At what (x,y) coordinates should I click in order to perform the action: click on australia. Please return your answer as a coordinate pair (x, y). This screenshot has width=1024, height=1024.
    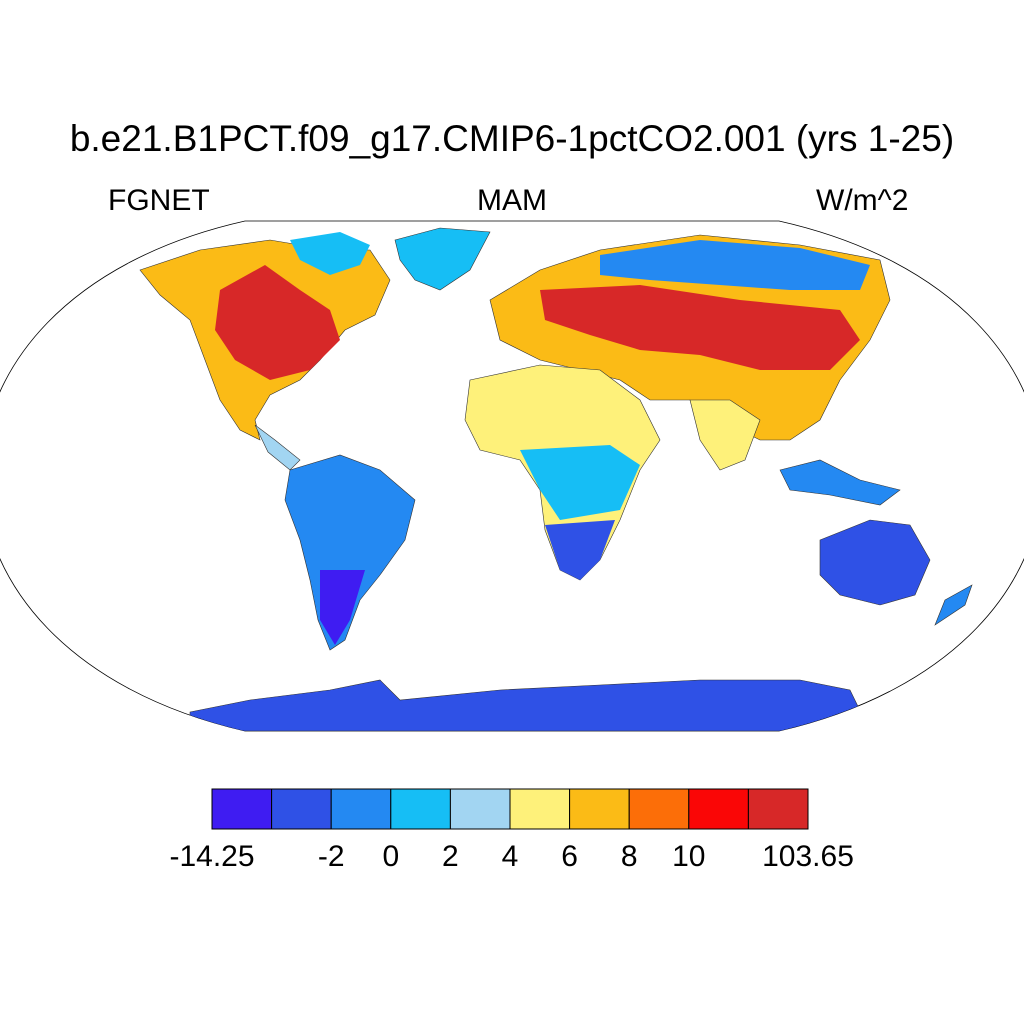
    Looking at the image, I should click on (875, 562).